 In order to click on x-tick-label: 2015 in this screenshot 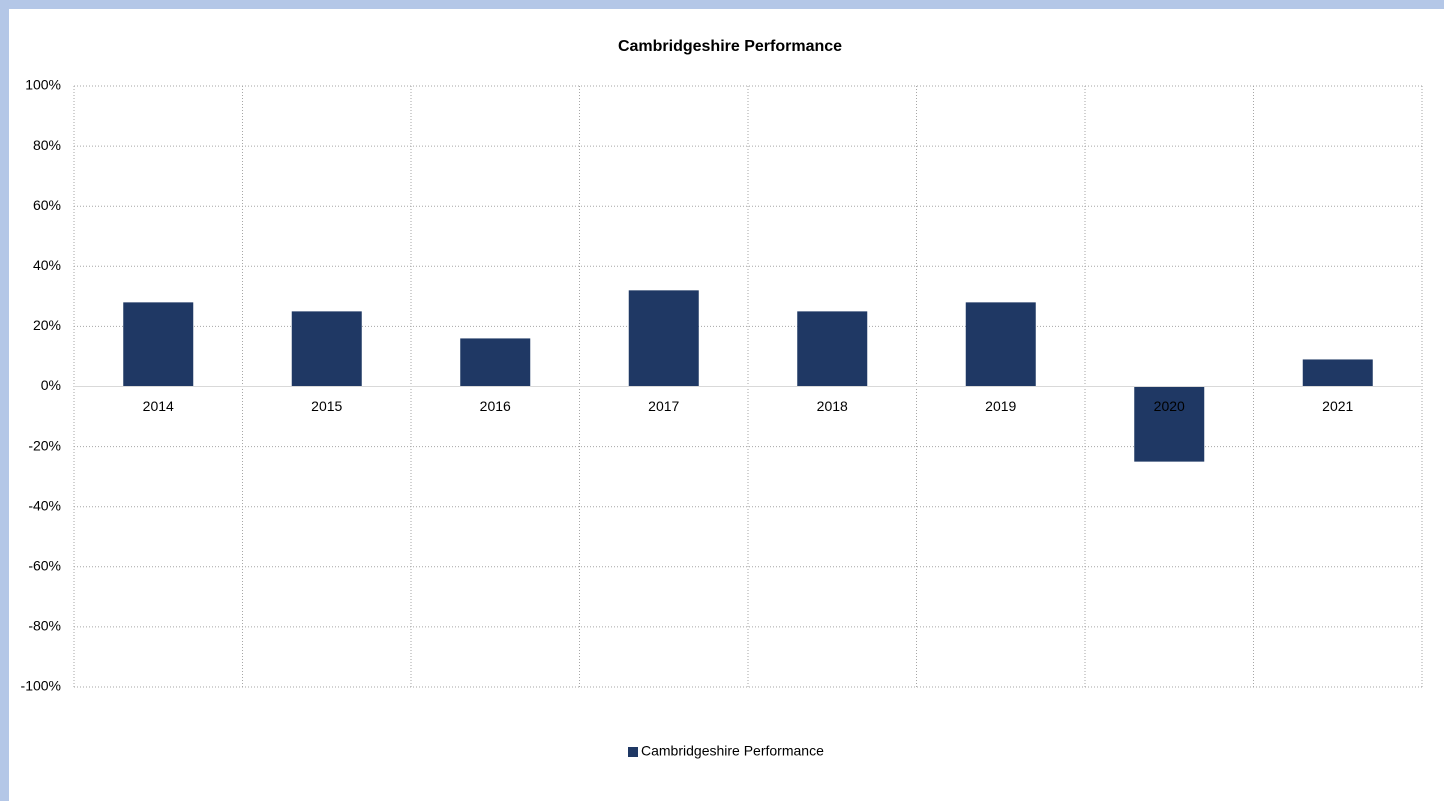, I will do `click(326, 406)`.